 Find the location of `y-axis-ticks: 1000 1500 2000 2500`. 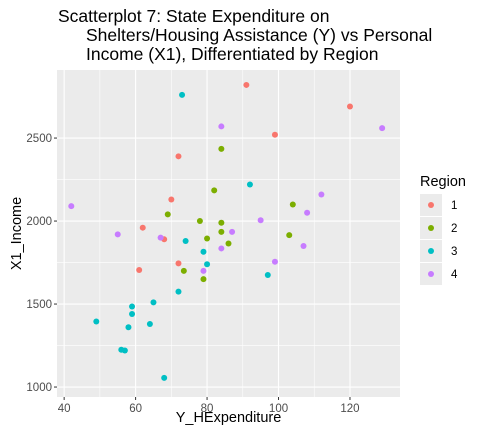

y-axis-ticks: 1000 1500 2000 2500 is located at coordinates (41, 263).